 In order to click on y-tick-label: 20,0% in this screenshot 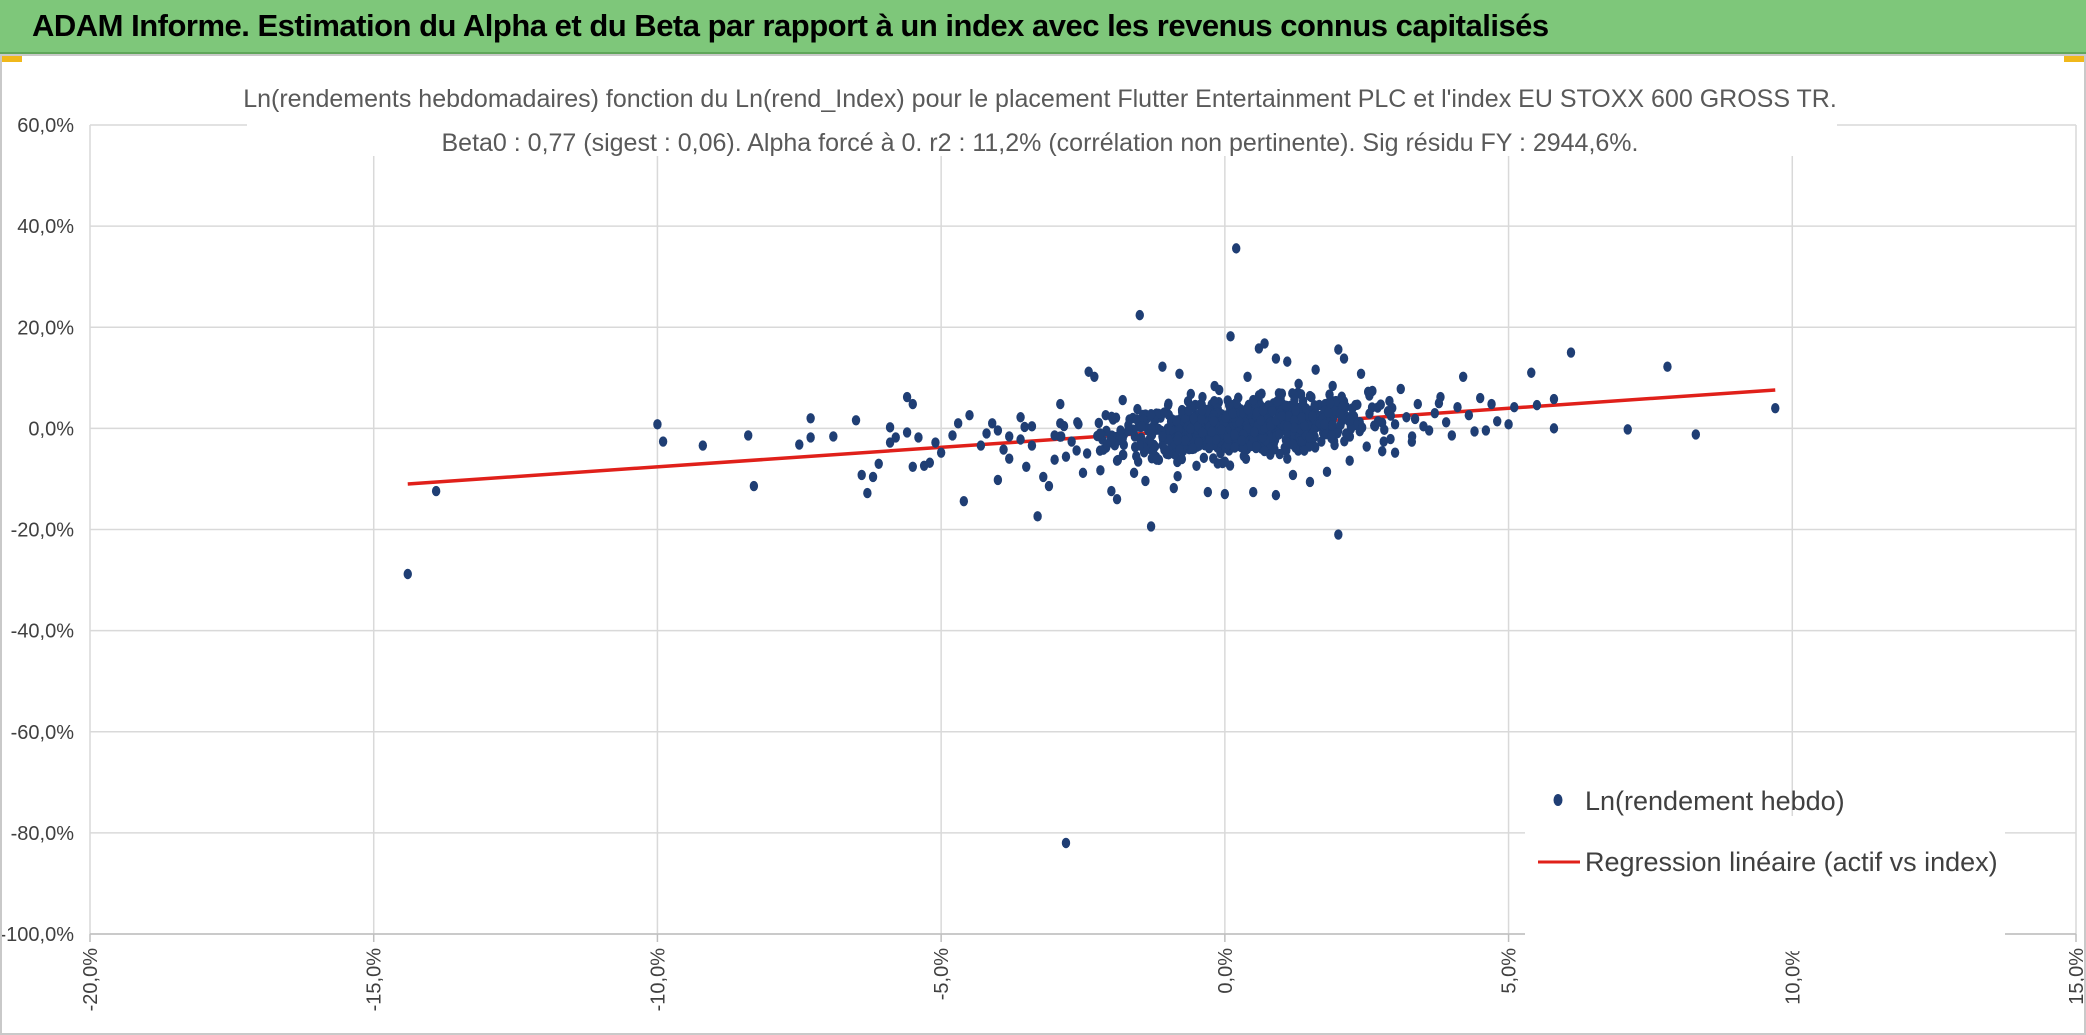, I will do `click(45, 328)`.